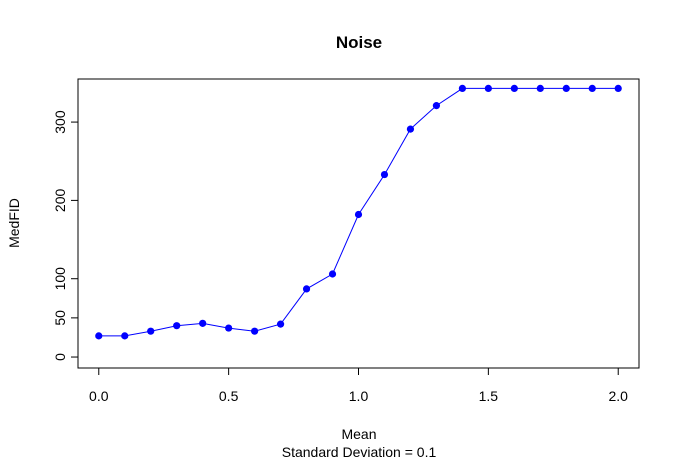  I want to click on y-tick-label: 0, so click(60, 357).